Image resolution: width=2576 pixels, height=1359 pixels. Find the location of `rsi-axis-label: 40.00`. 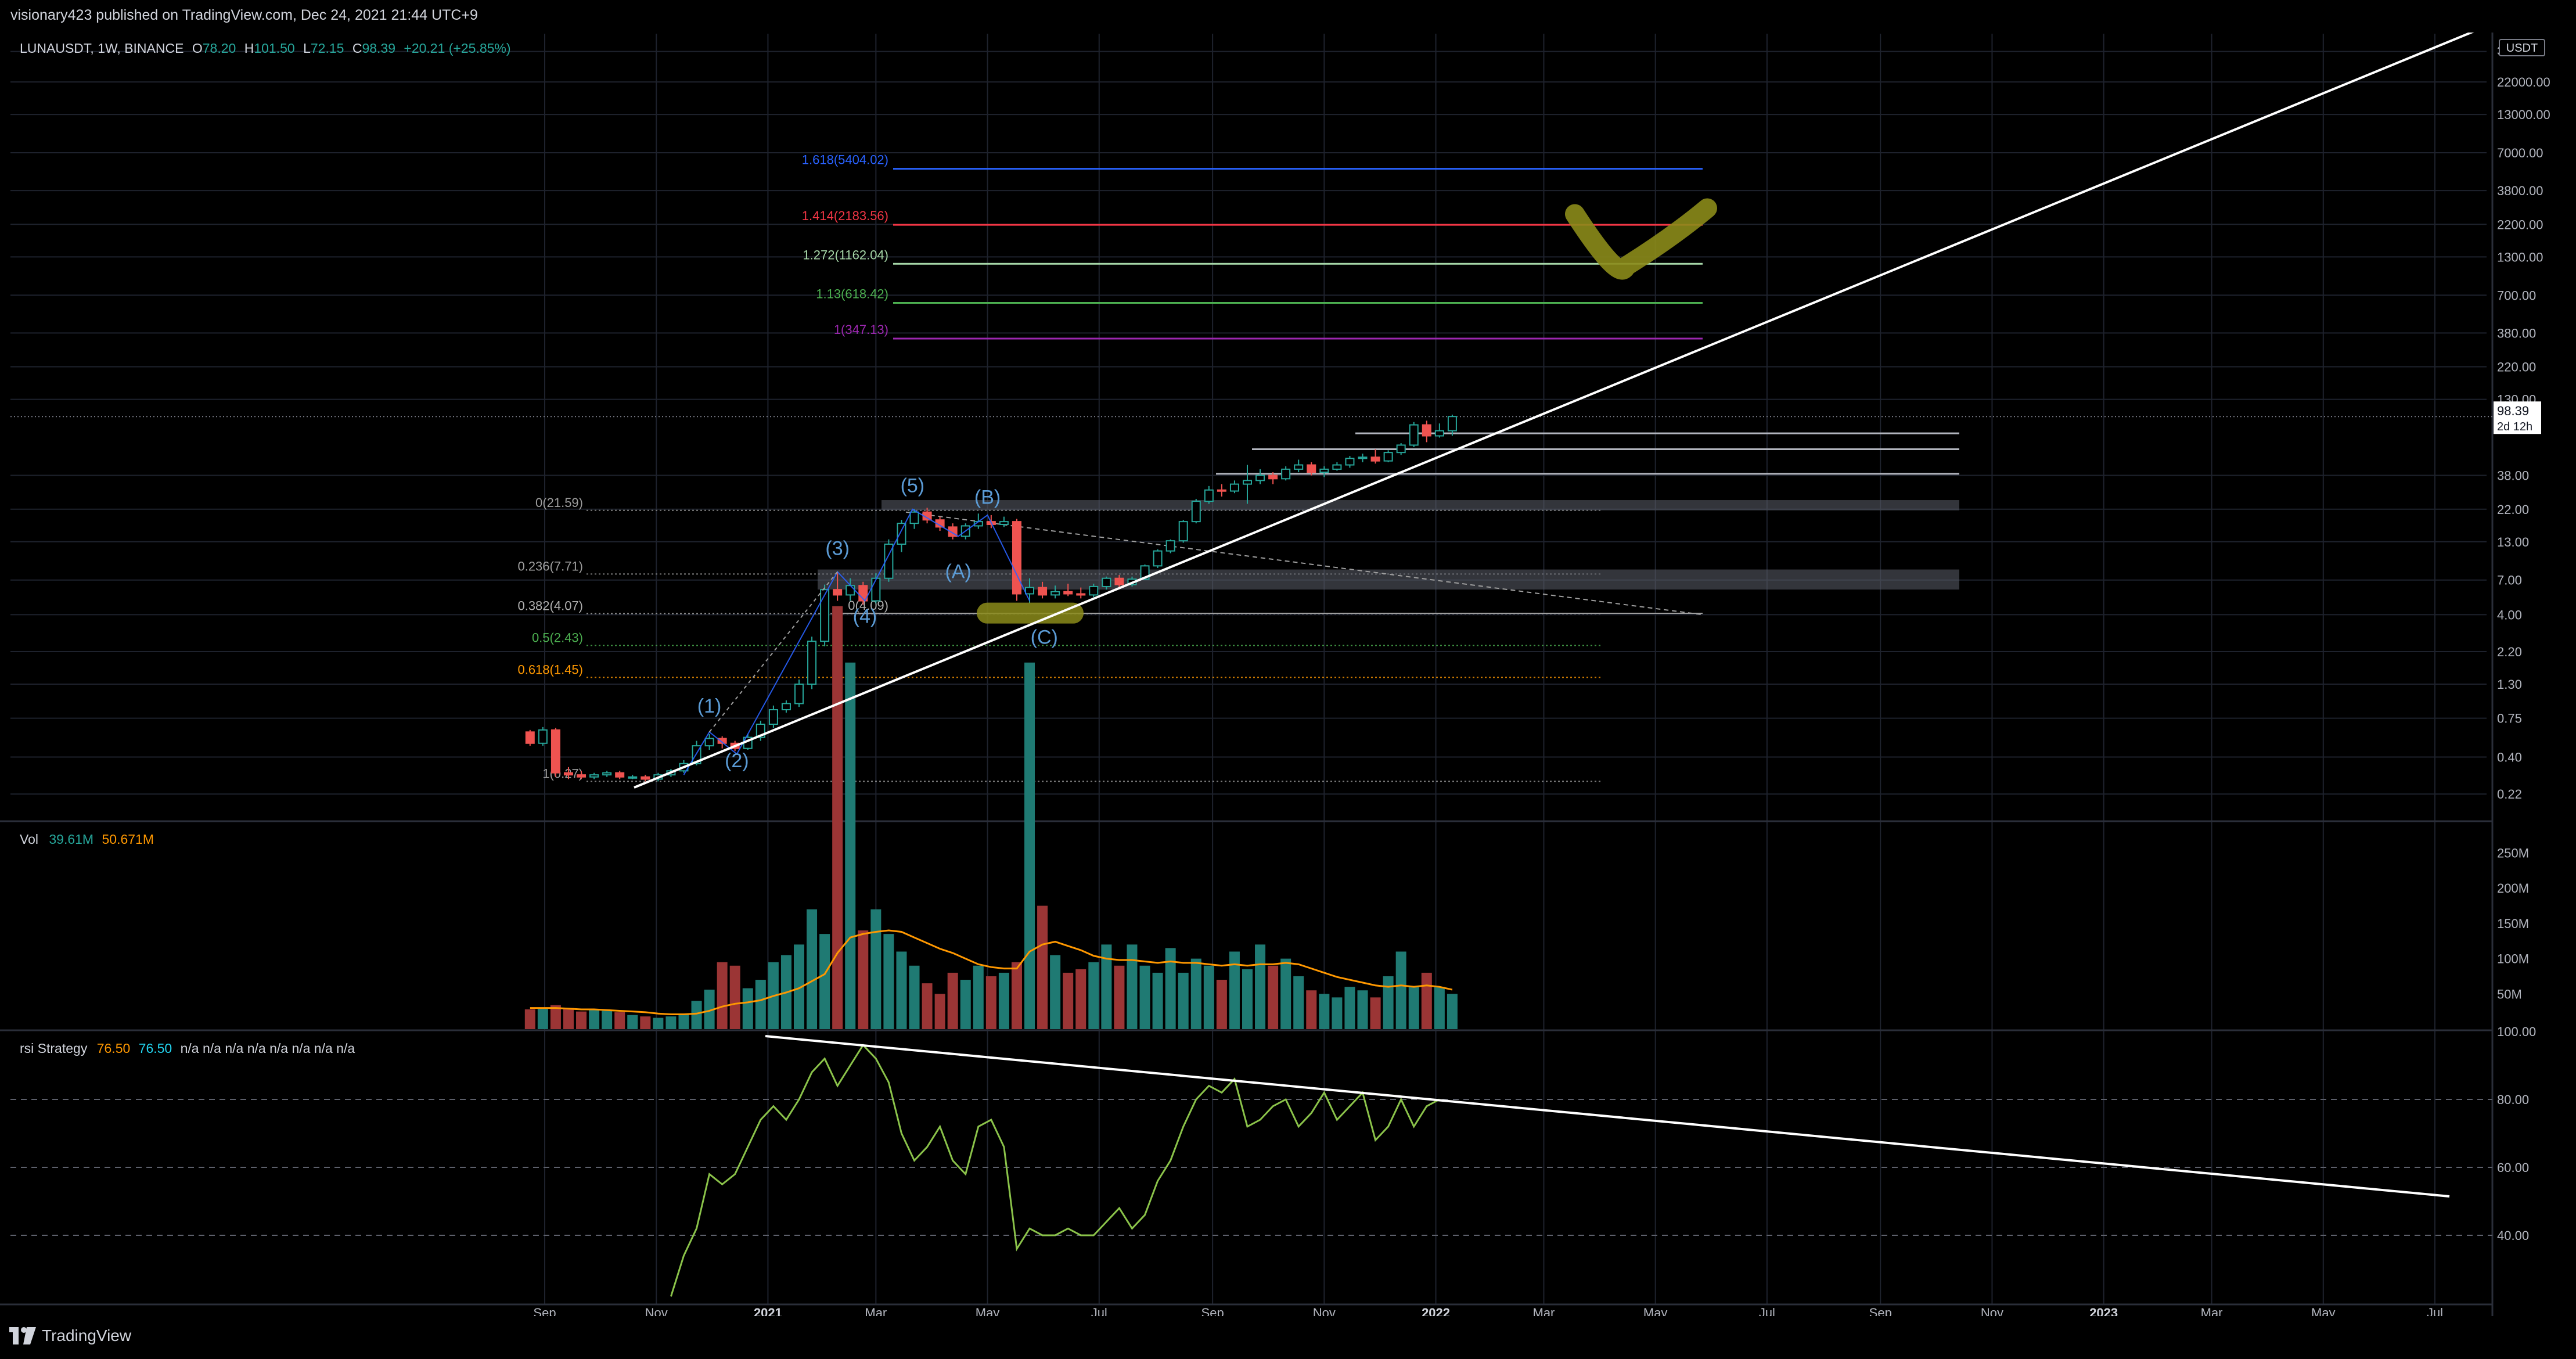

rsi-axis-label: 40.00 is located at coordinates (2513, 1236).